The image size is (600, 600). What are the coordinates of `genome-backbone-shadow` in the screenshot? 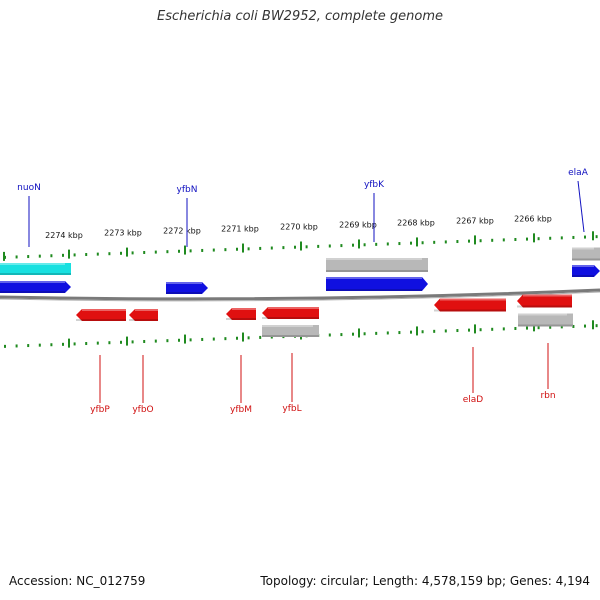 It's located at (300, 296).